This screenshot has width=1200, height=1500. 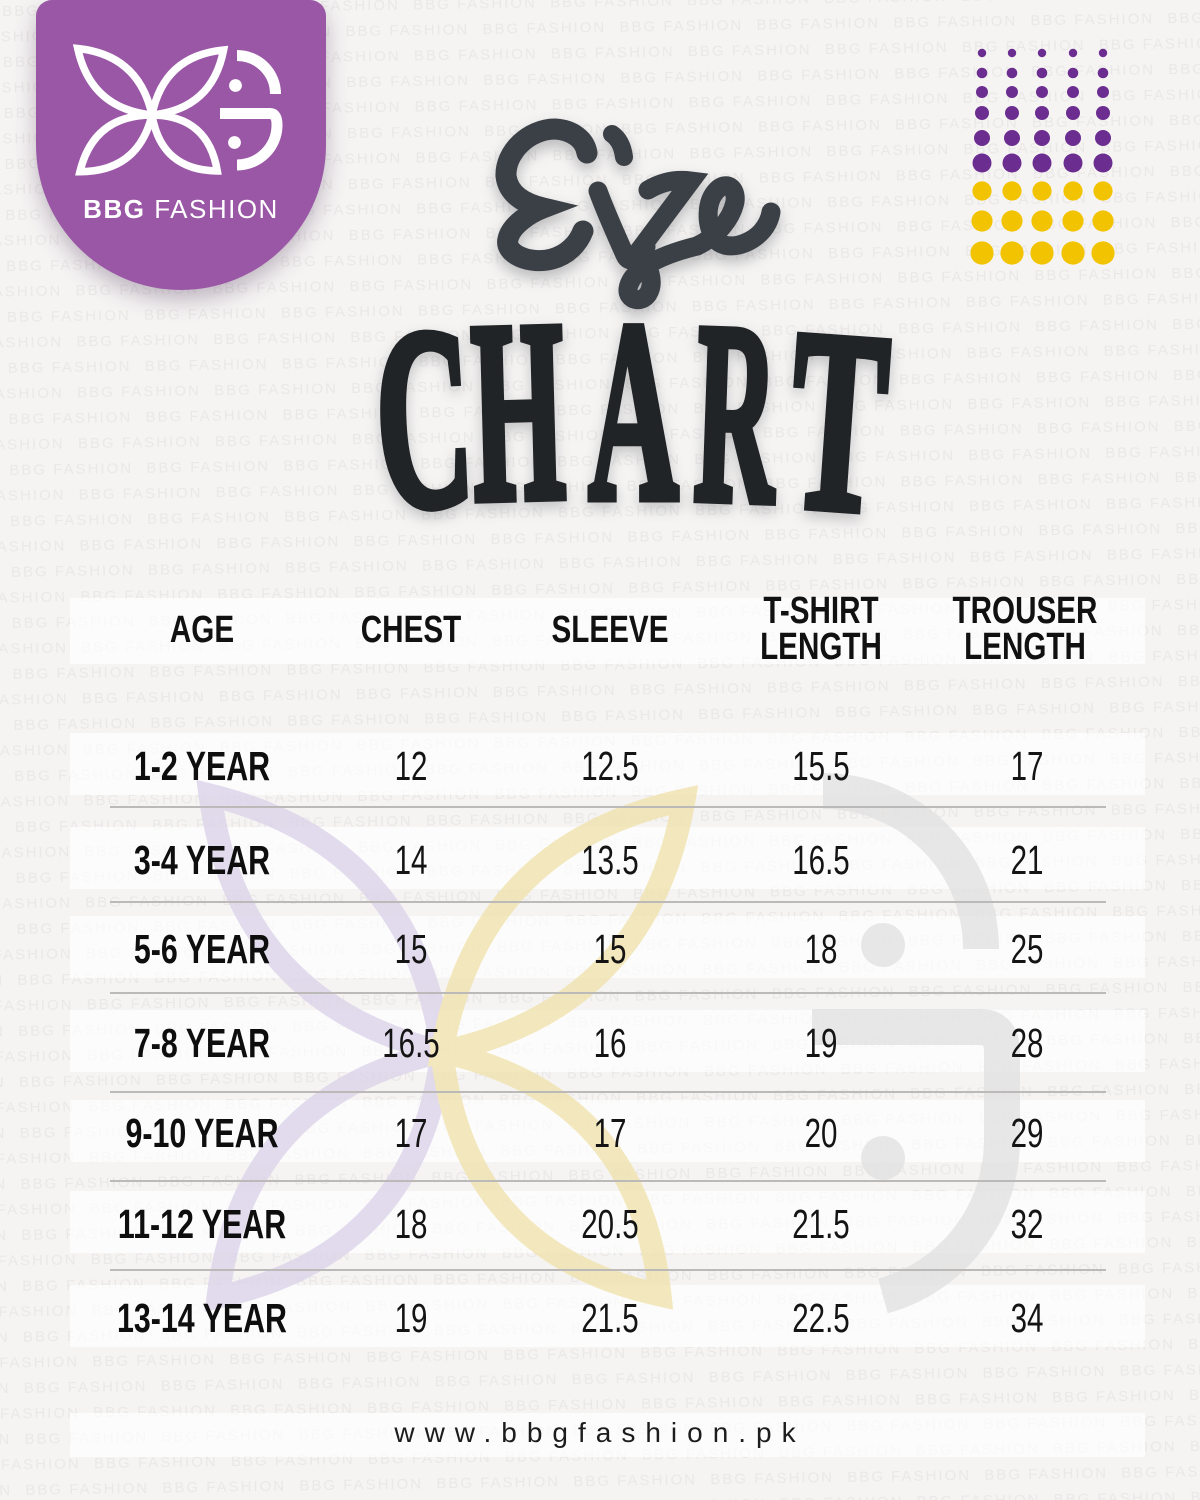 What do you see at coordinates (518, 410) in the screenshot?
I see `svg-text: H` at bounding box center [518, 410].